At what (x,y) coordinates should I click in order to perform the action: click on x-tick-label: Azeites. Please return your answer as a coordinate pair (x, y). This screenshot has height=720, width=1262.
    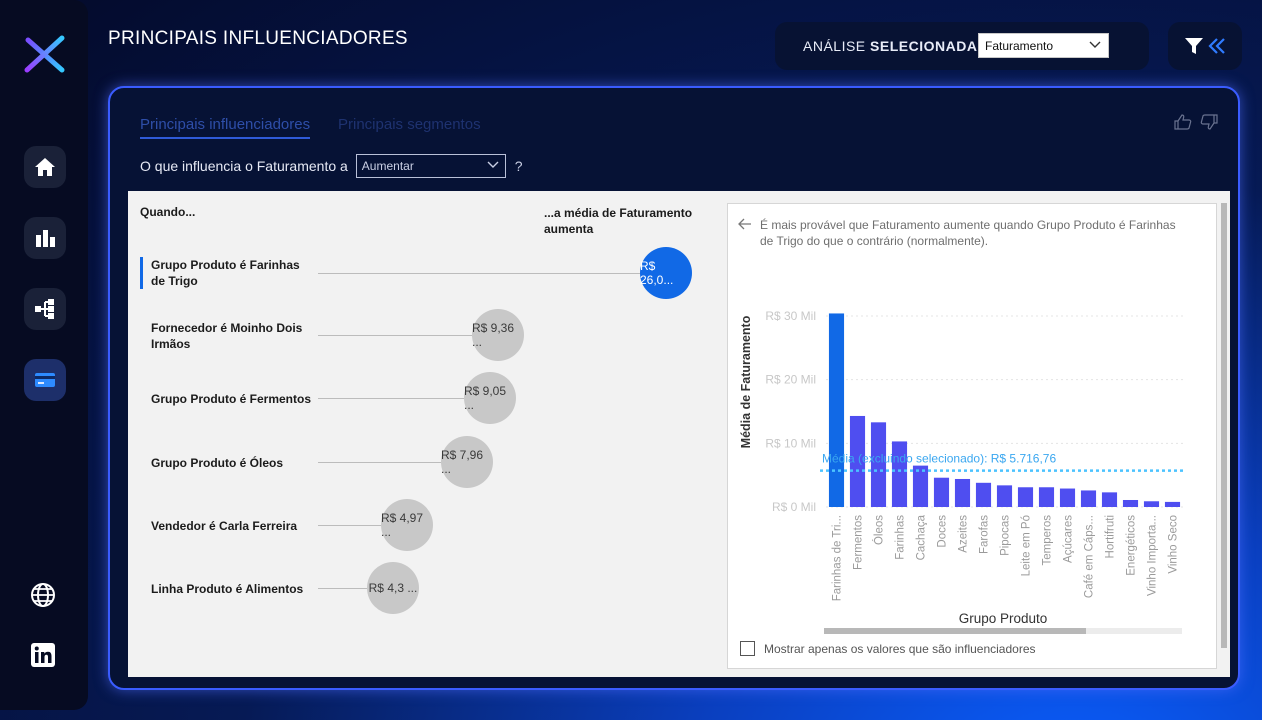
    Looking at the image, I should click on (964, 534).